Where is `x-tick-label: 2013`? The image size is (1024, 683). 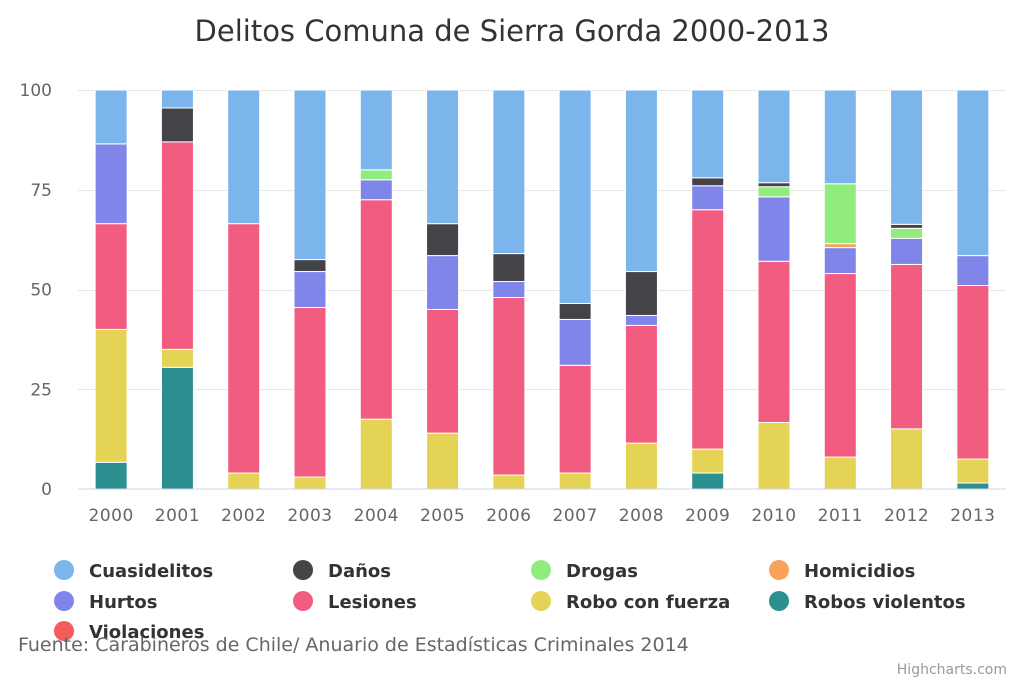 x-tick-label: 2013 is located at coordinates (972, 516).